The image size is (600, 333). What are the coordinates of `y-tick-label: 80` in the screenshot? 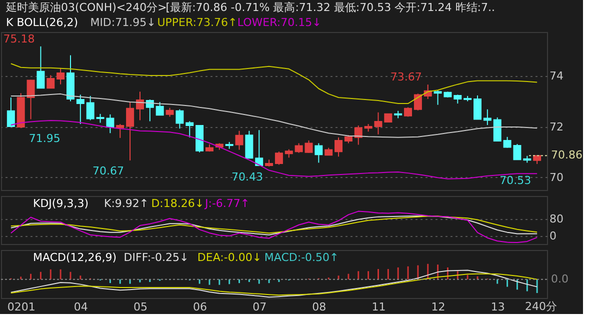 It's located at (557, 219).